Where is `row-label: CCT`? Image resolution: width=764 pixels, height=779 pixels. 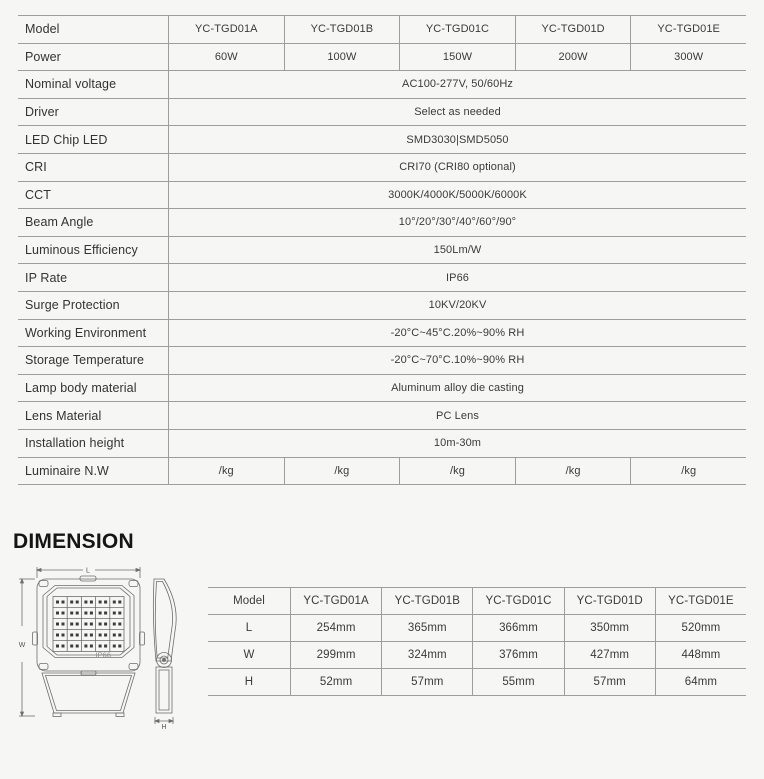 row-label: CCT is located at coordinates (38, 194).